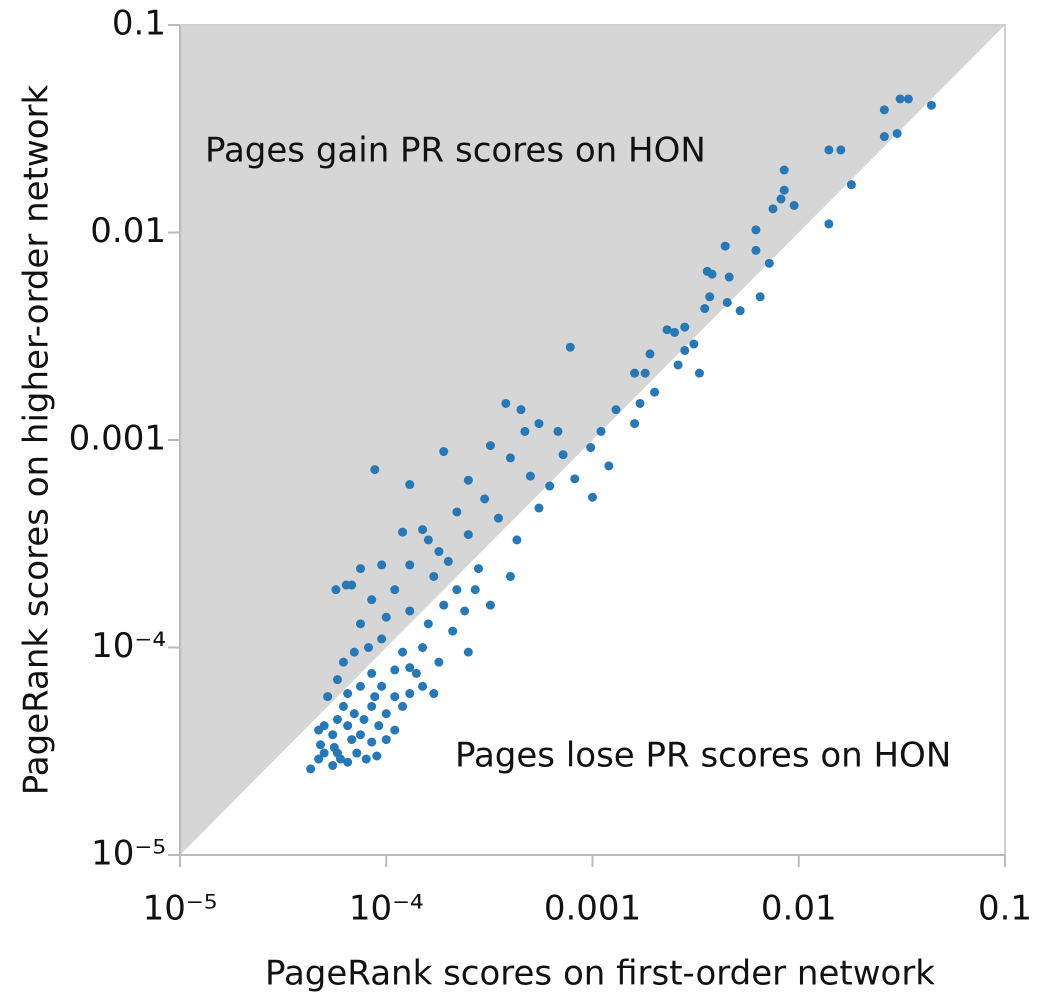 This screenshot has width=1044, height=1003. I want to click on annotation: Pages lose PR scores on HON, so click(703, 756).